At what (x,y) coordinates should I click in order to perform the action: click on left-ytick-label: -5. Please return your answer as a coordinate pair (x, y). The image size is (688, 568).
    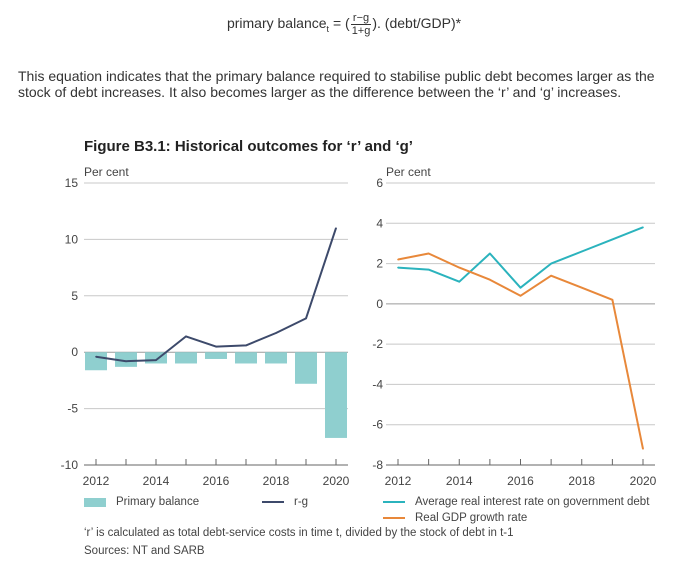
    Looking at the image, I should click on (72, 409).